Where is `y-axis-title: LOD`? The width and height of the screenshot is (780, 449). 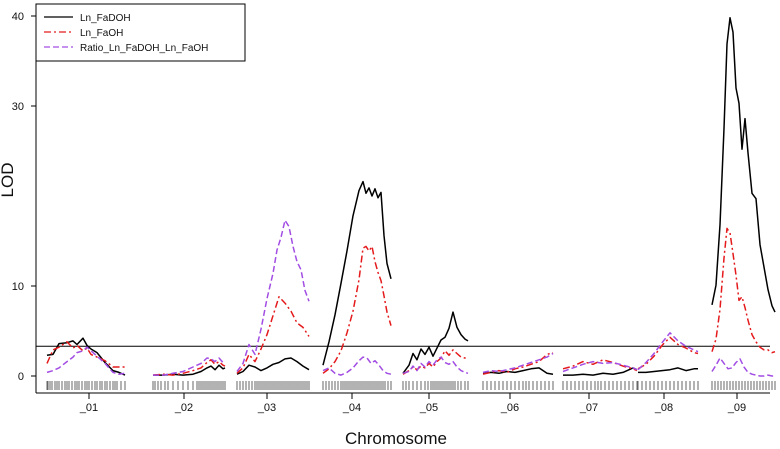
y-axis-title: LOD is located at coordinates (8, 180).